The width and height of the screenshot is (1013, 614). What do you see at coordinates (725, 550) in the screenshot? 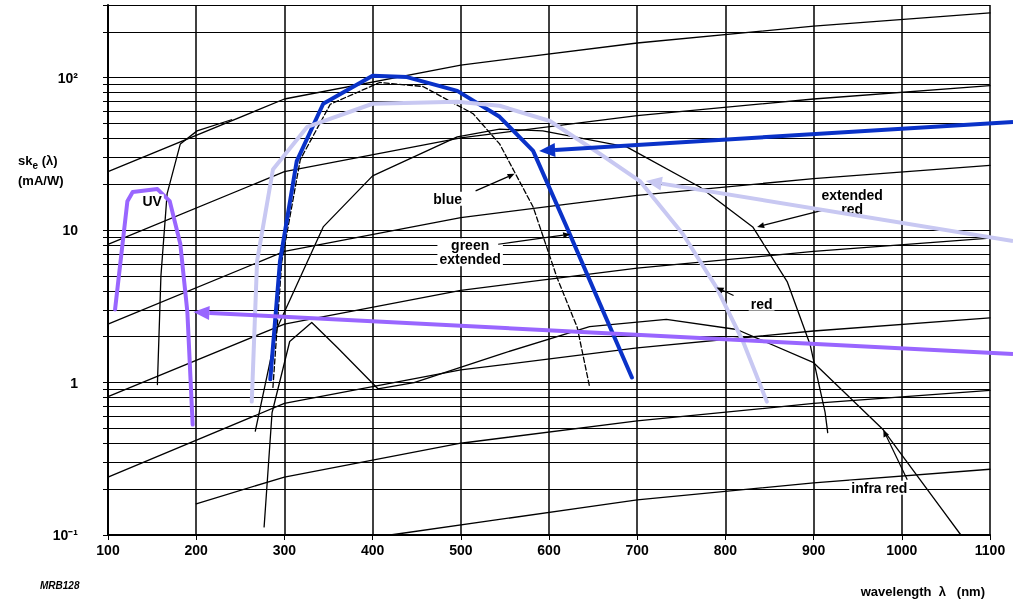
I see `x-tick-label: 800` at bounding box center [725, 550].